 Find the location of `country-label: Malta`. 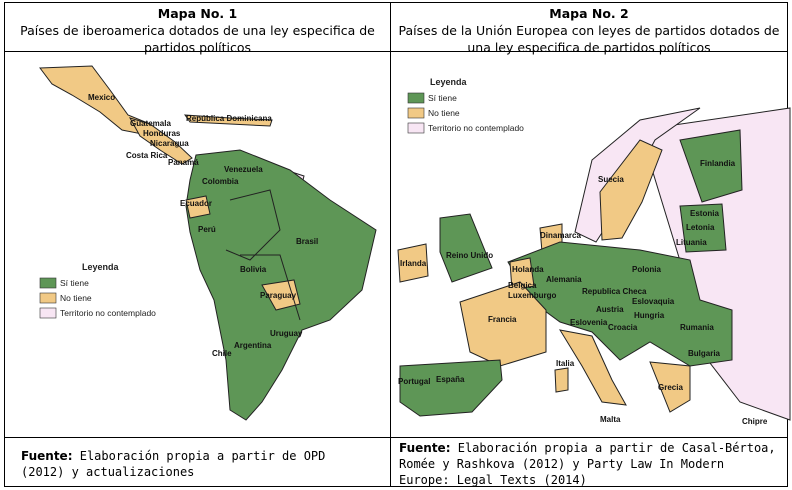

country-label: Malta is located at coordinates (610, 419).